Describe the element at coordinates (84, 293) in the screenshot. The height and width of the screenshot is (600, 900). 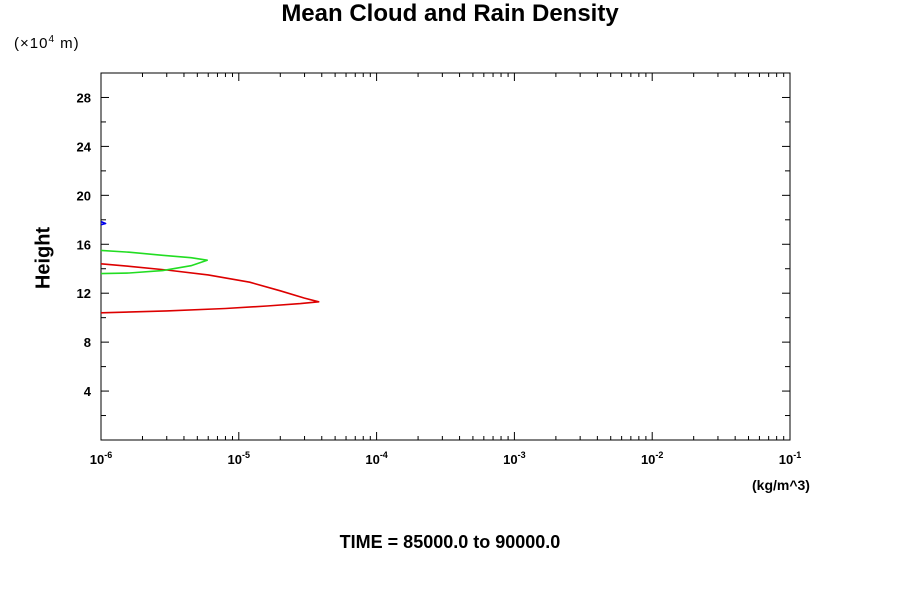
I see `y-tick-label: 12` at that location.